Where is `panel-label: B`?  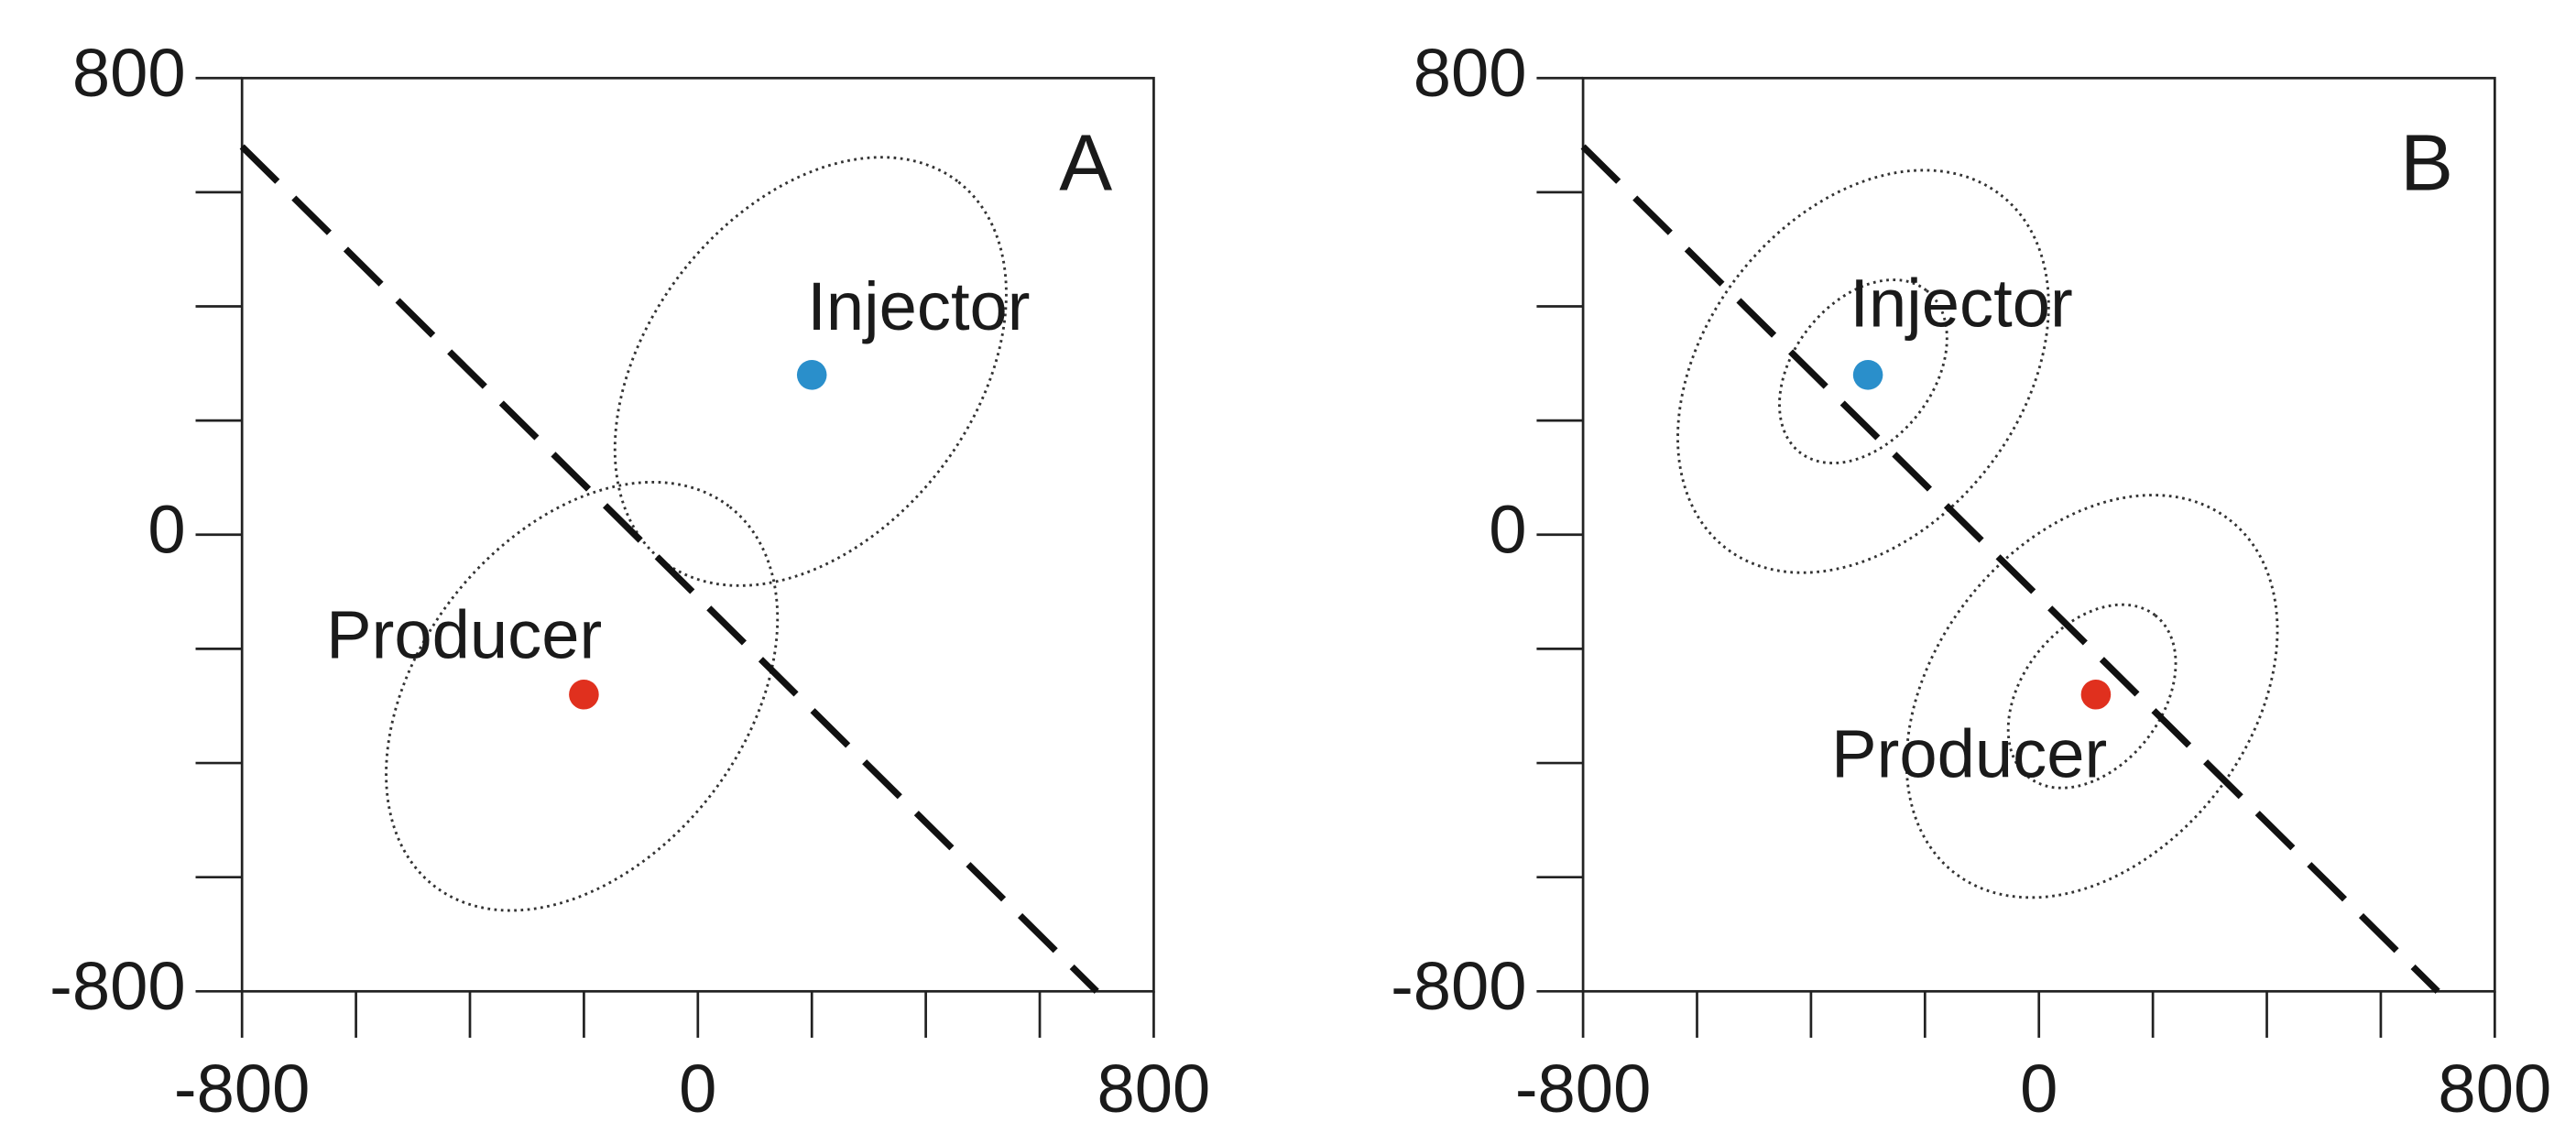
panel-label: B is located at coordinates (2426, 163).